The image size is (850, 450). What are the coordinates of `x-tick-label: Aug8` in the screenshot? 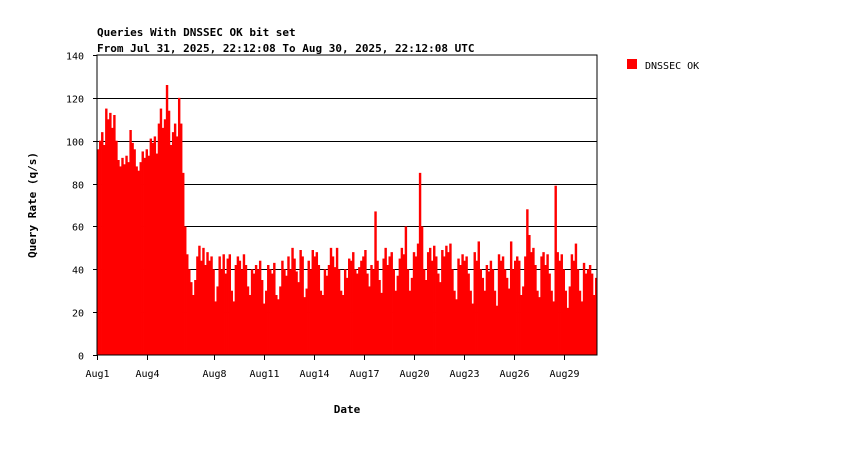 It's located at (214, 374).